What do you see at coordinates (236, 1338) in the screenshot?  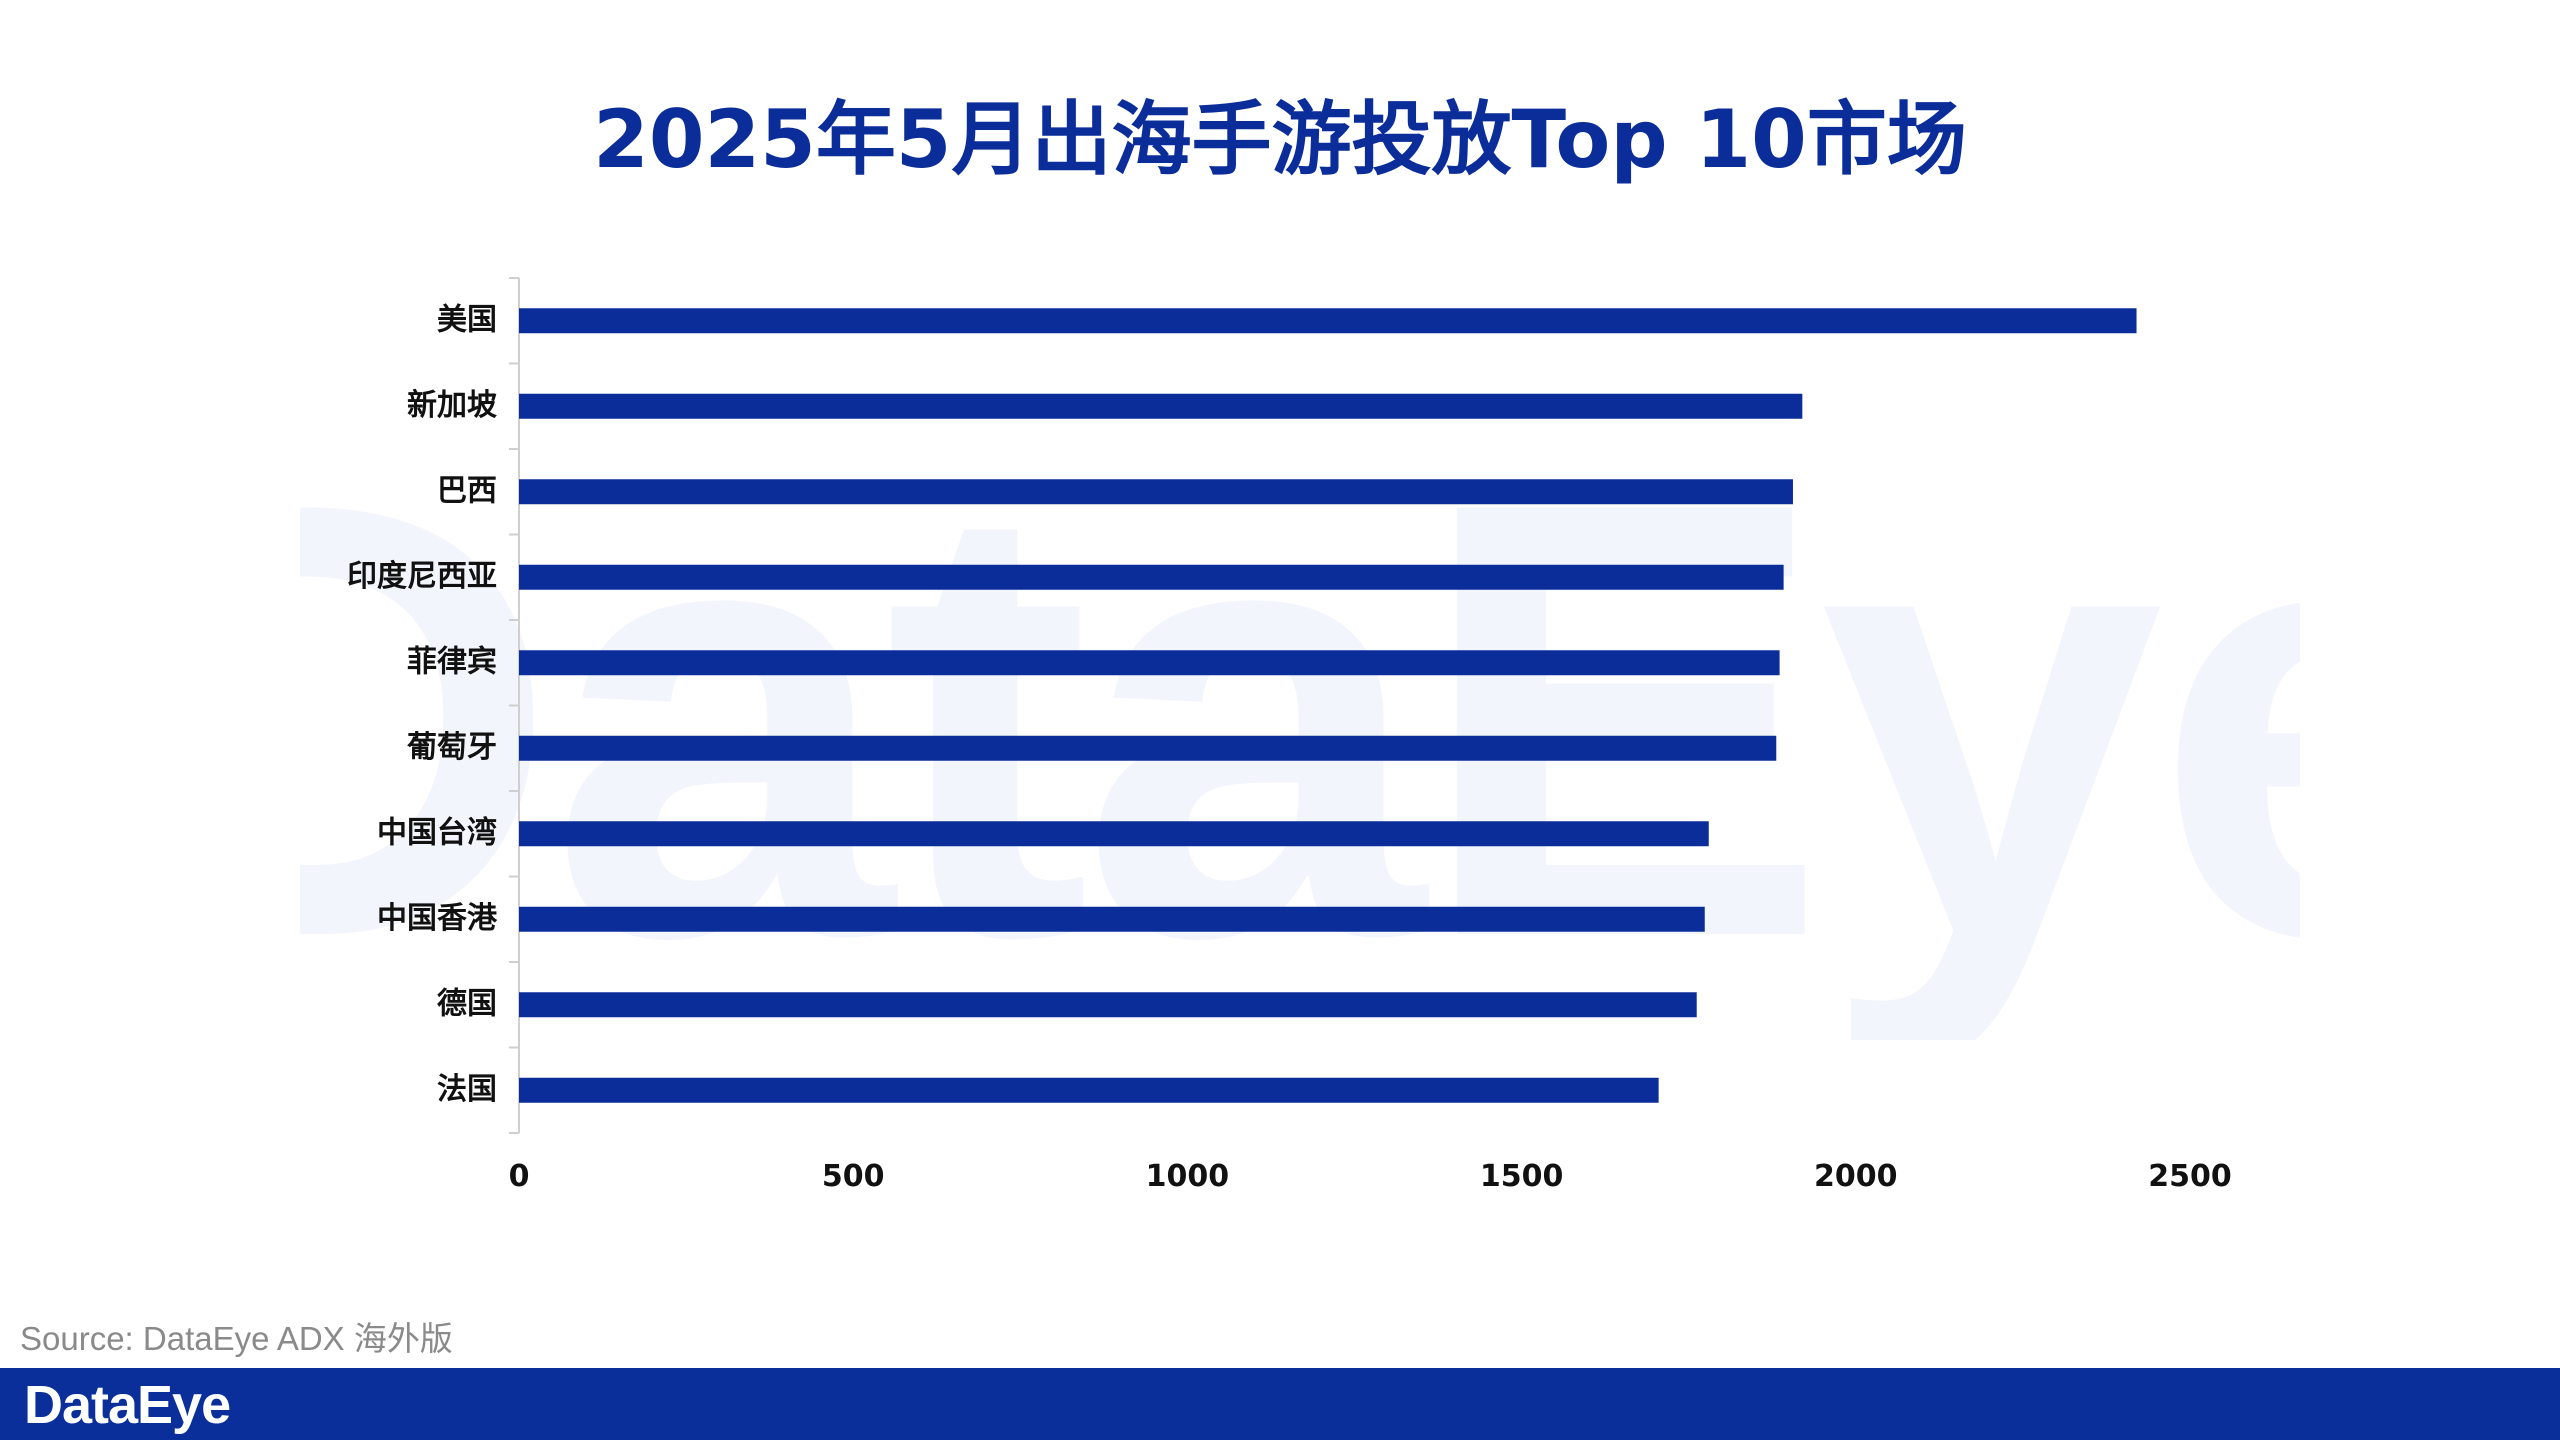 I see `source-note: Source: DataEye ADX 海外版` at bounding box center [236, 1338].